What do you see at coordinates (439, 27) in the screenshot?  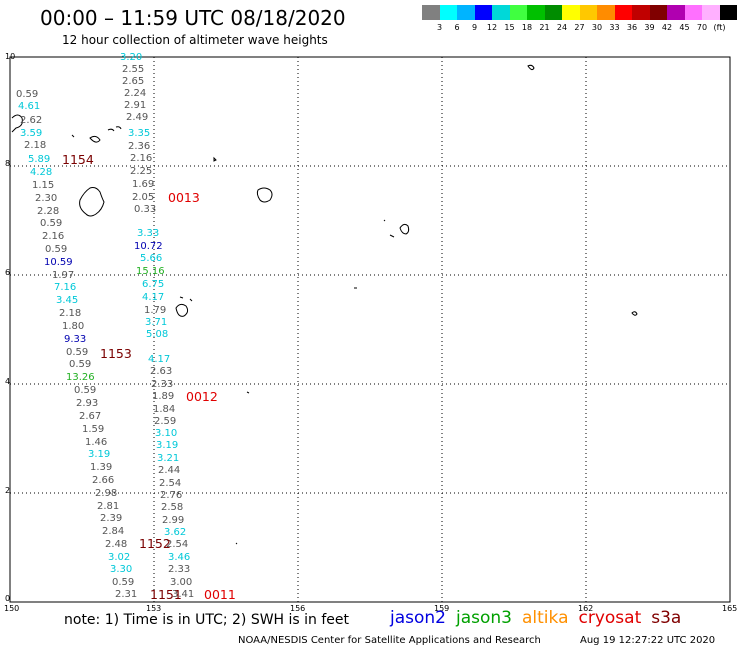 I see `colorbar-label: 3` at bounding box center [439, 27].